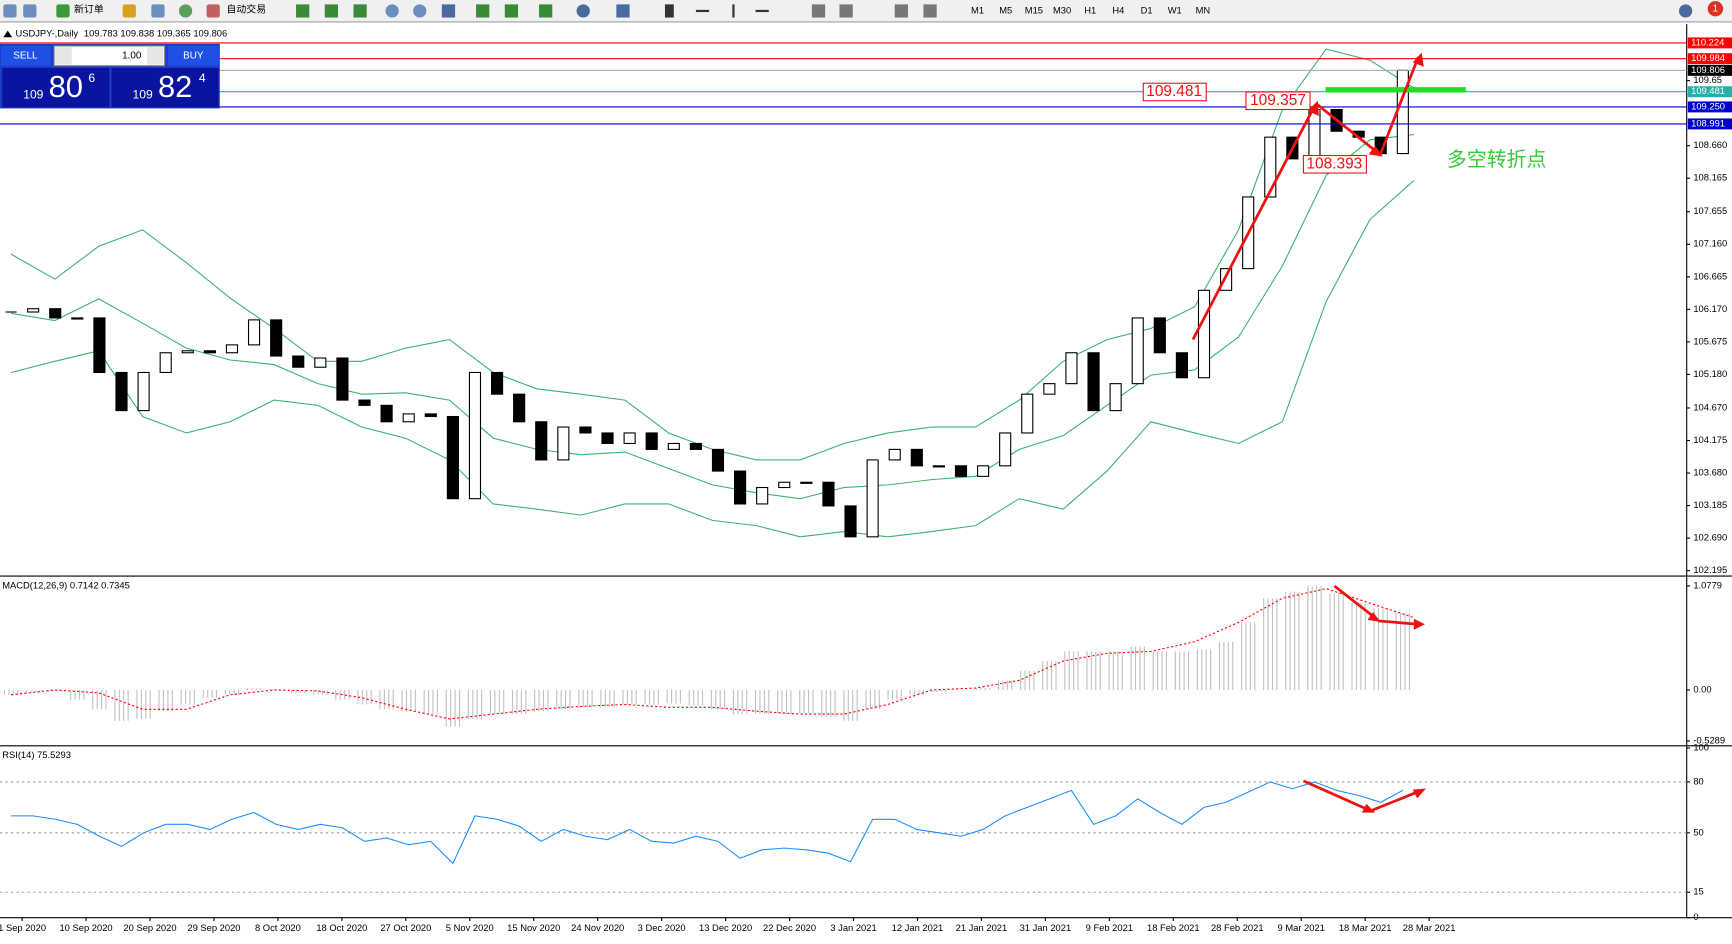 Image resolution: width=1732 pixels, height=944 pixels. Describe the element at coordinates (89, 8) in the screenshot. I see `new-order-button: 新订单` at that location.